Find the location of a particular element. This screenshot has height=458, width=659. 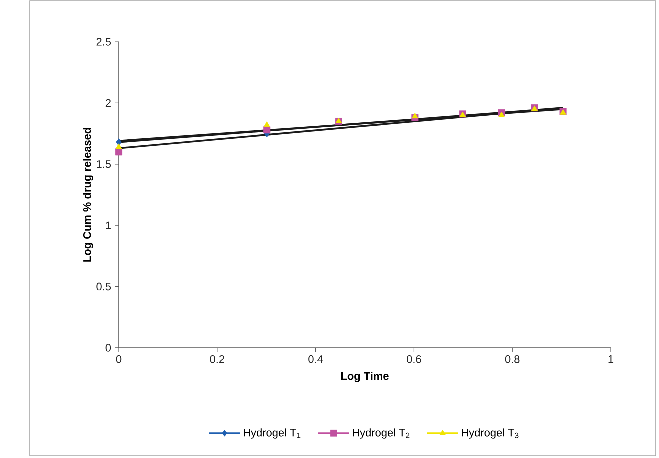

x-tick-label: 0.8 is located at coordinates (512, 360).